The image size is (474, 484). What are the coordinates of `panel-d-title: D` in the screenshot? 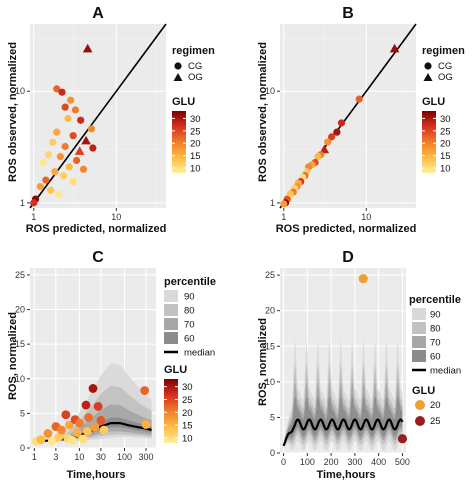 It's located at (348, 257).